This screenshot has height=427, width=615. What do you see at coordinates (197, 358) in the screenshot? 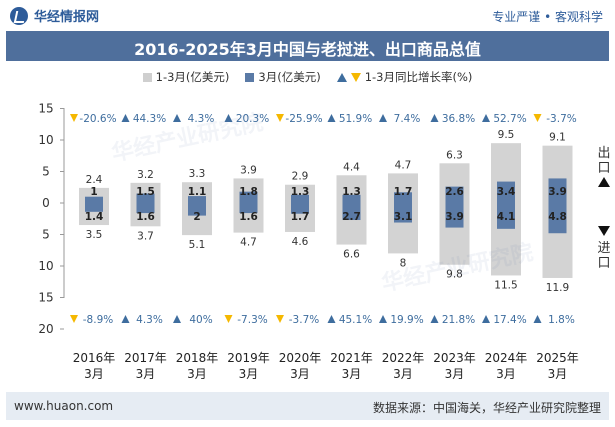
I see `x-tick-label: 2018年` at bounding box center [197, 358].